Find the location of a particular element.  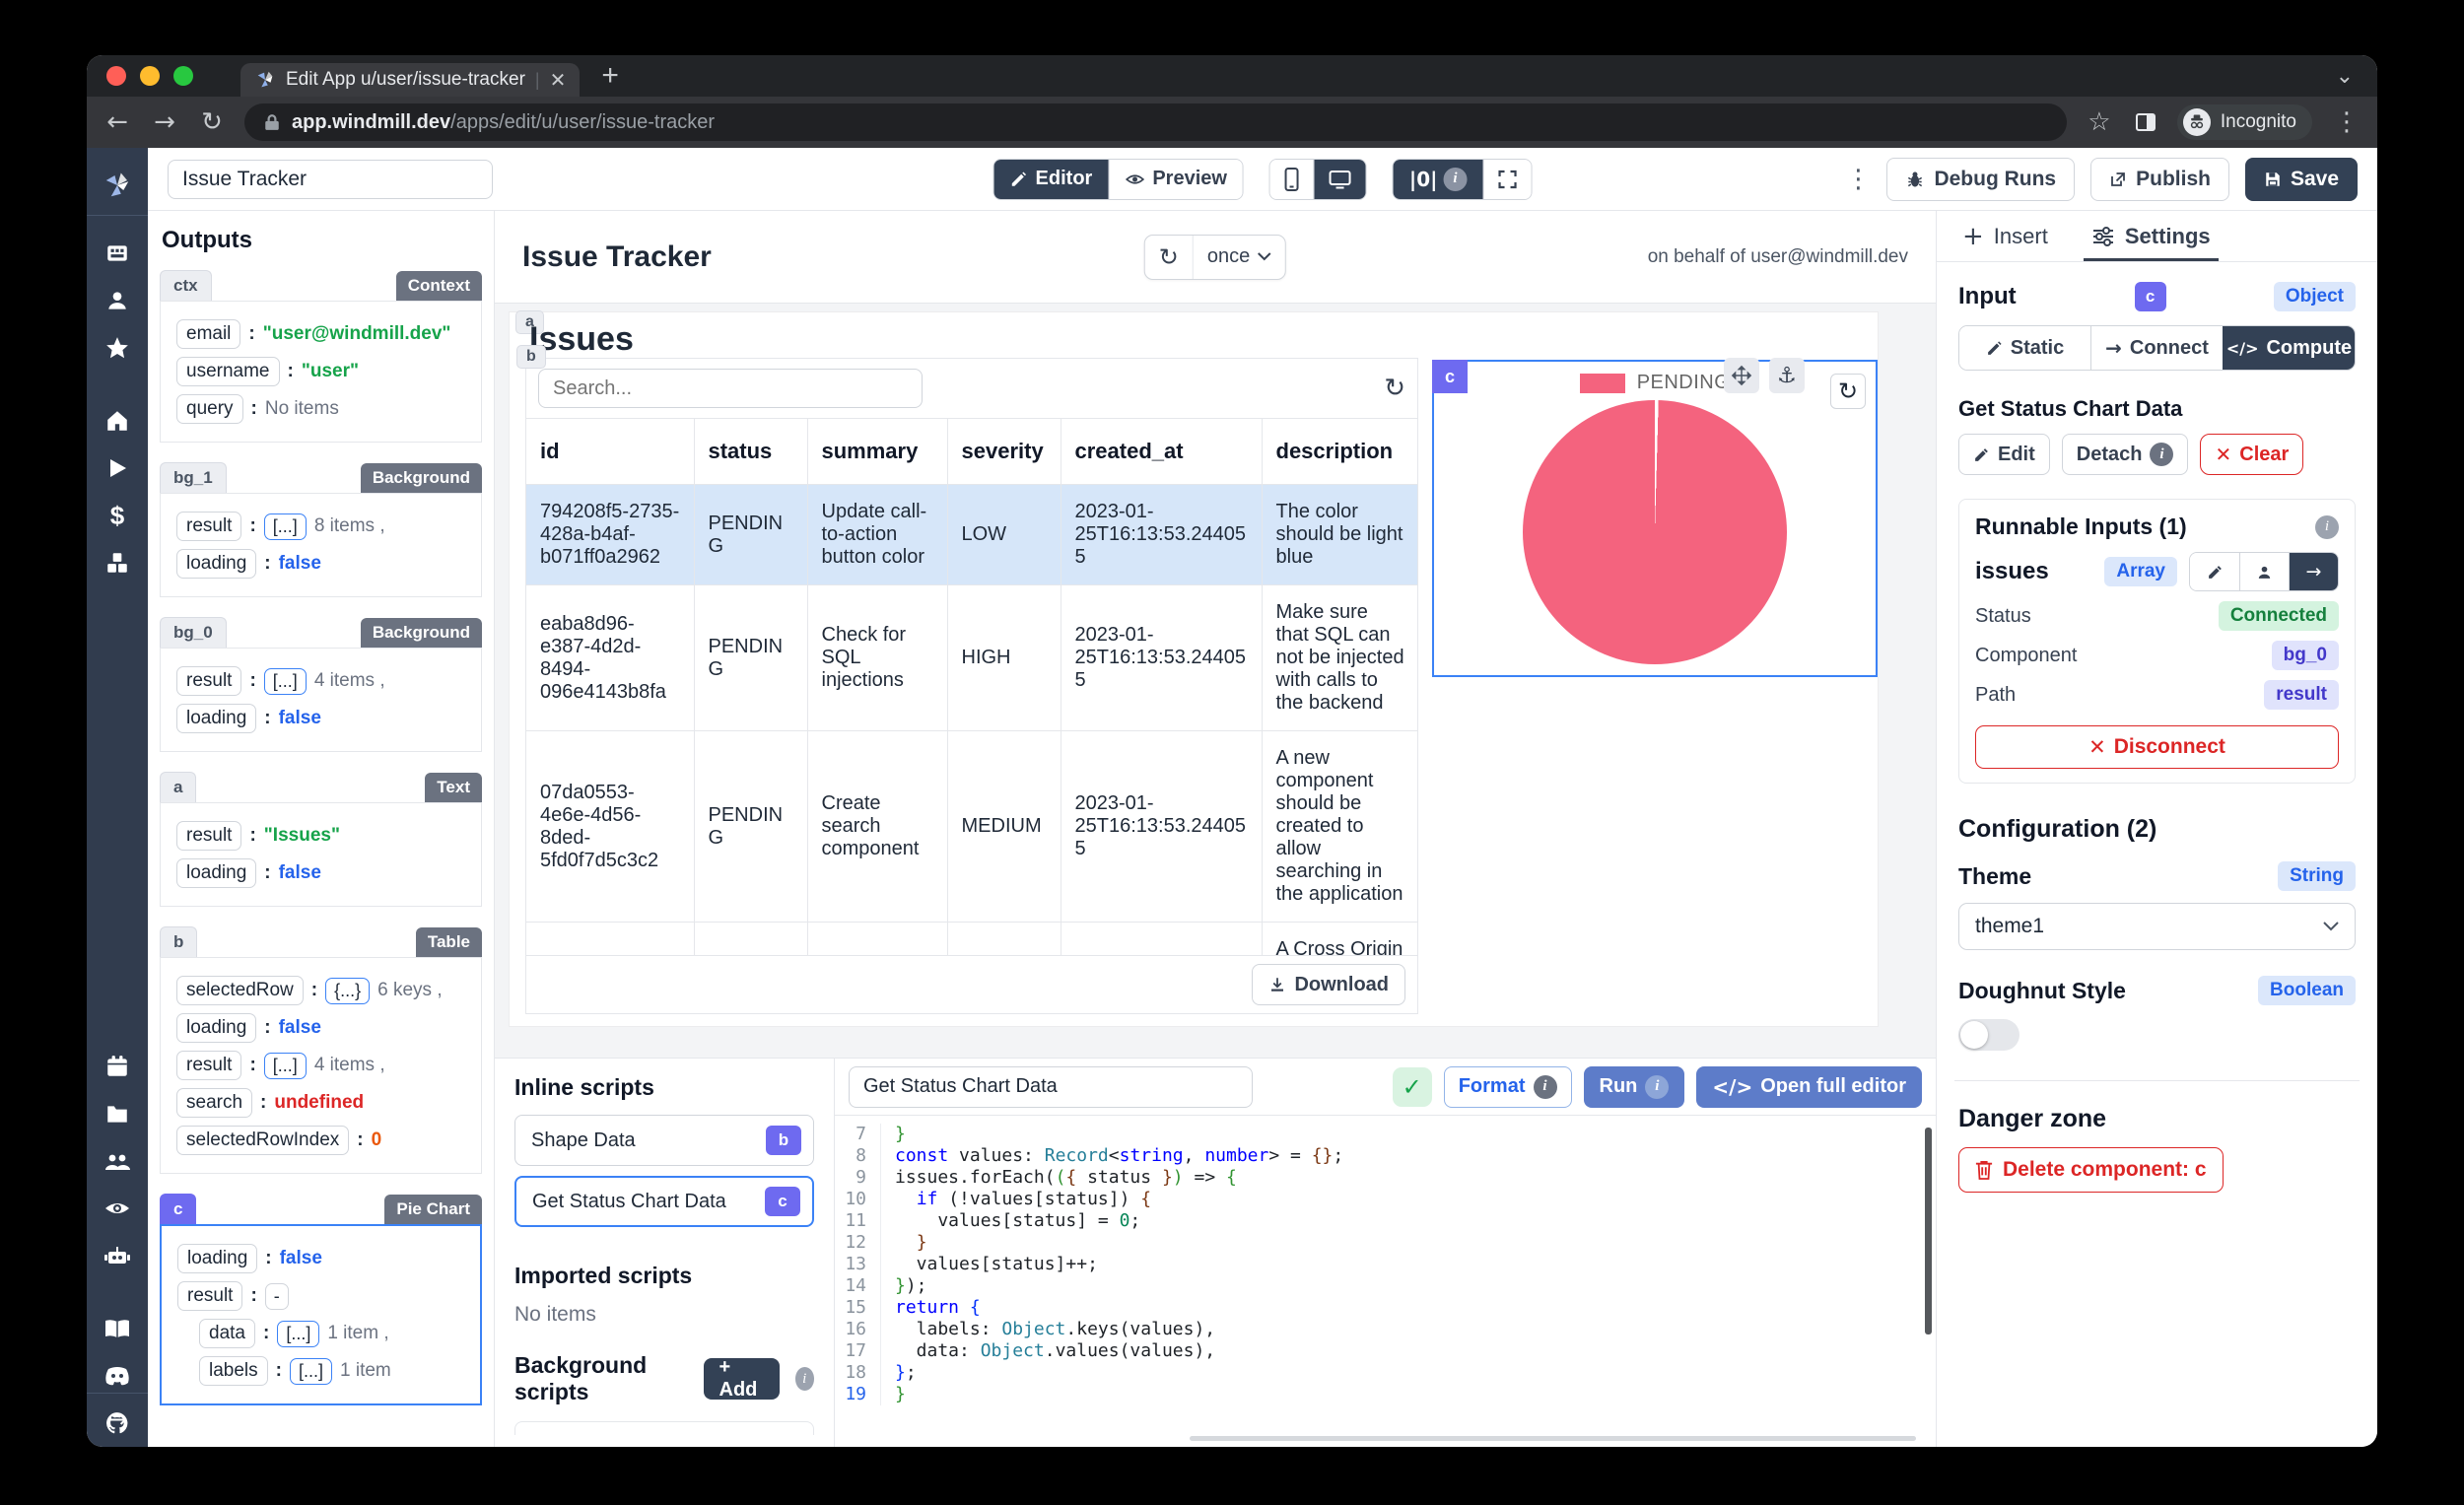

connect-mode-button: → Connect is located at coordinates (2156, 348).